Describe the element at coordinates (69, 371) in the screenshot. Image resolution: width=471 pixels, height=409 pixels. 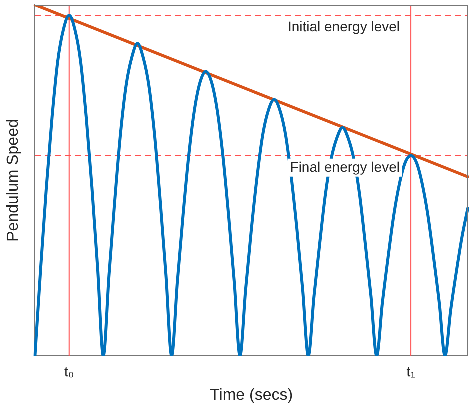
I see `x-tick-label: t₀` at that location.